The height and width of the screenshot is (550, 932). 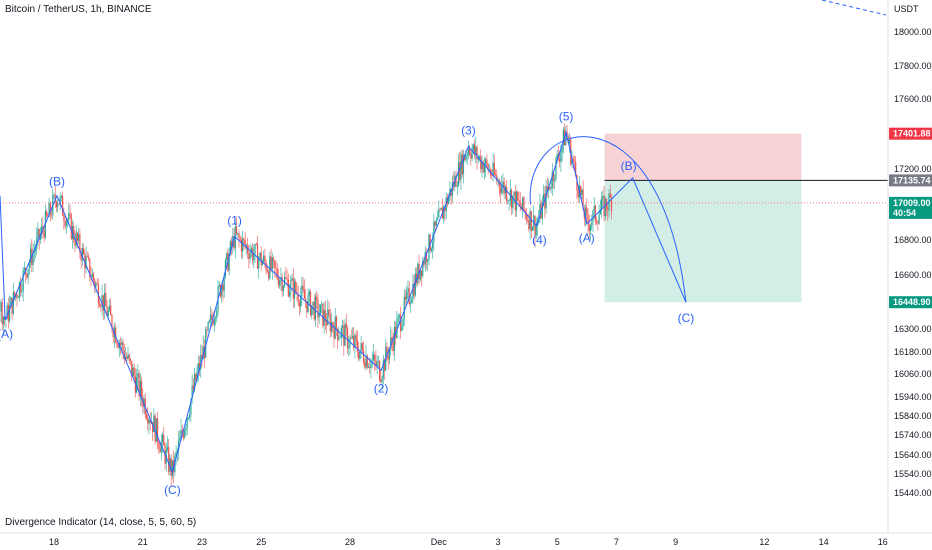 What do you see at coordinates (468, 130) in the screenshot?
I see `wave-label-5: (3)` at bounding box center [468, 130].